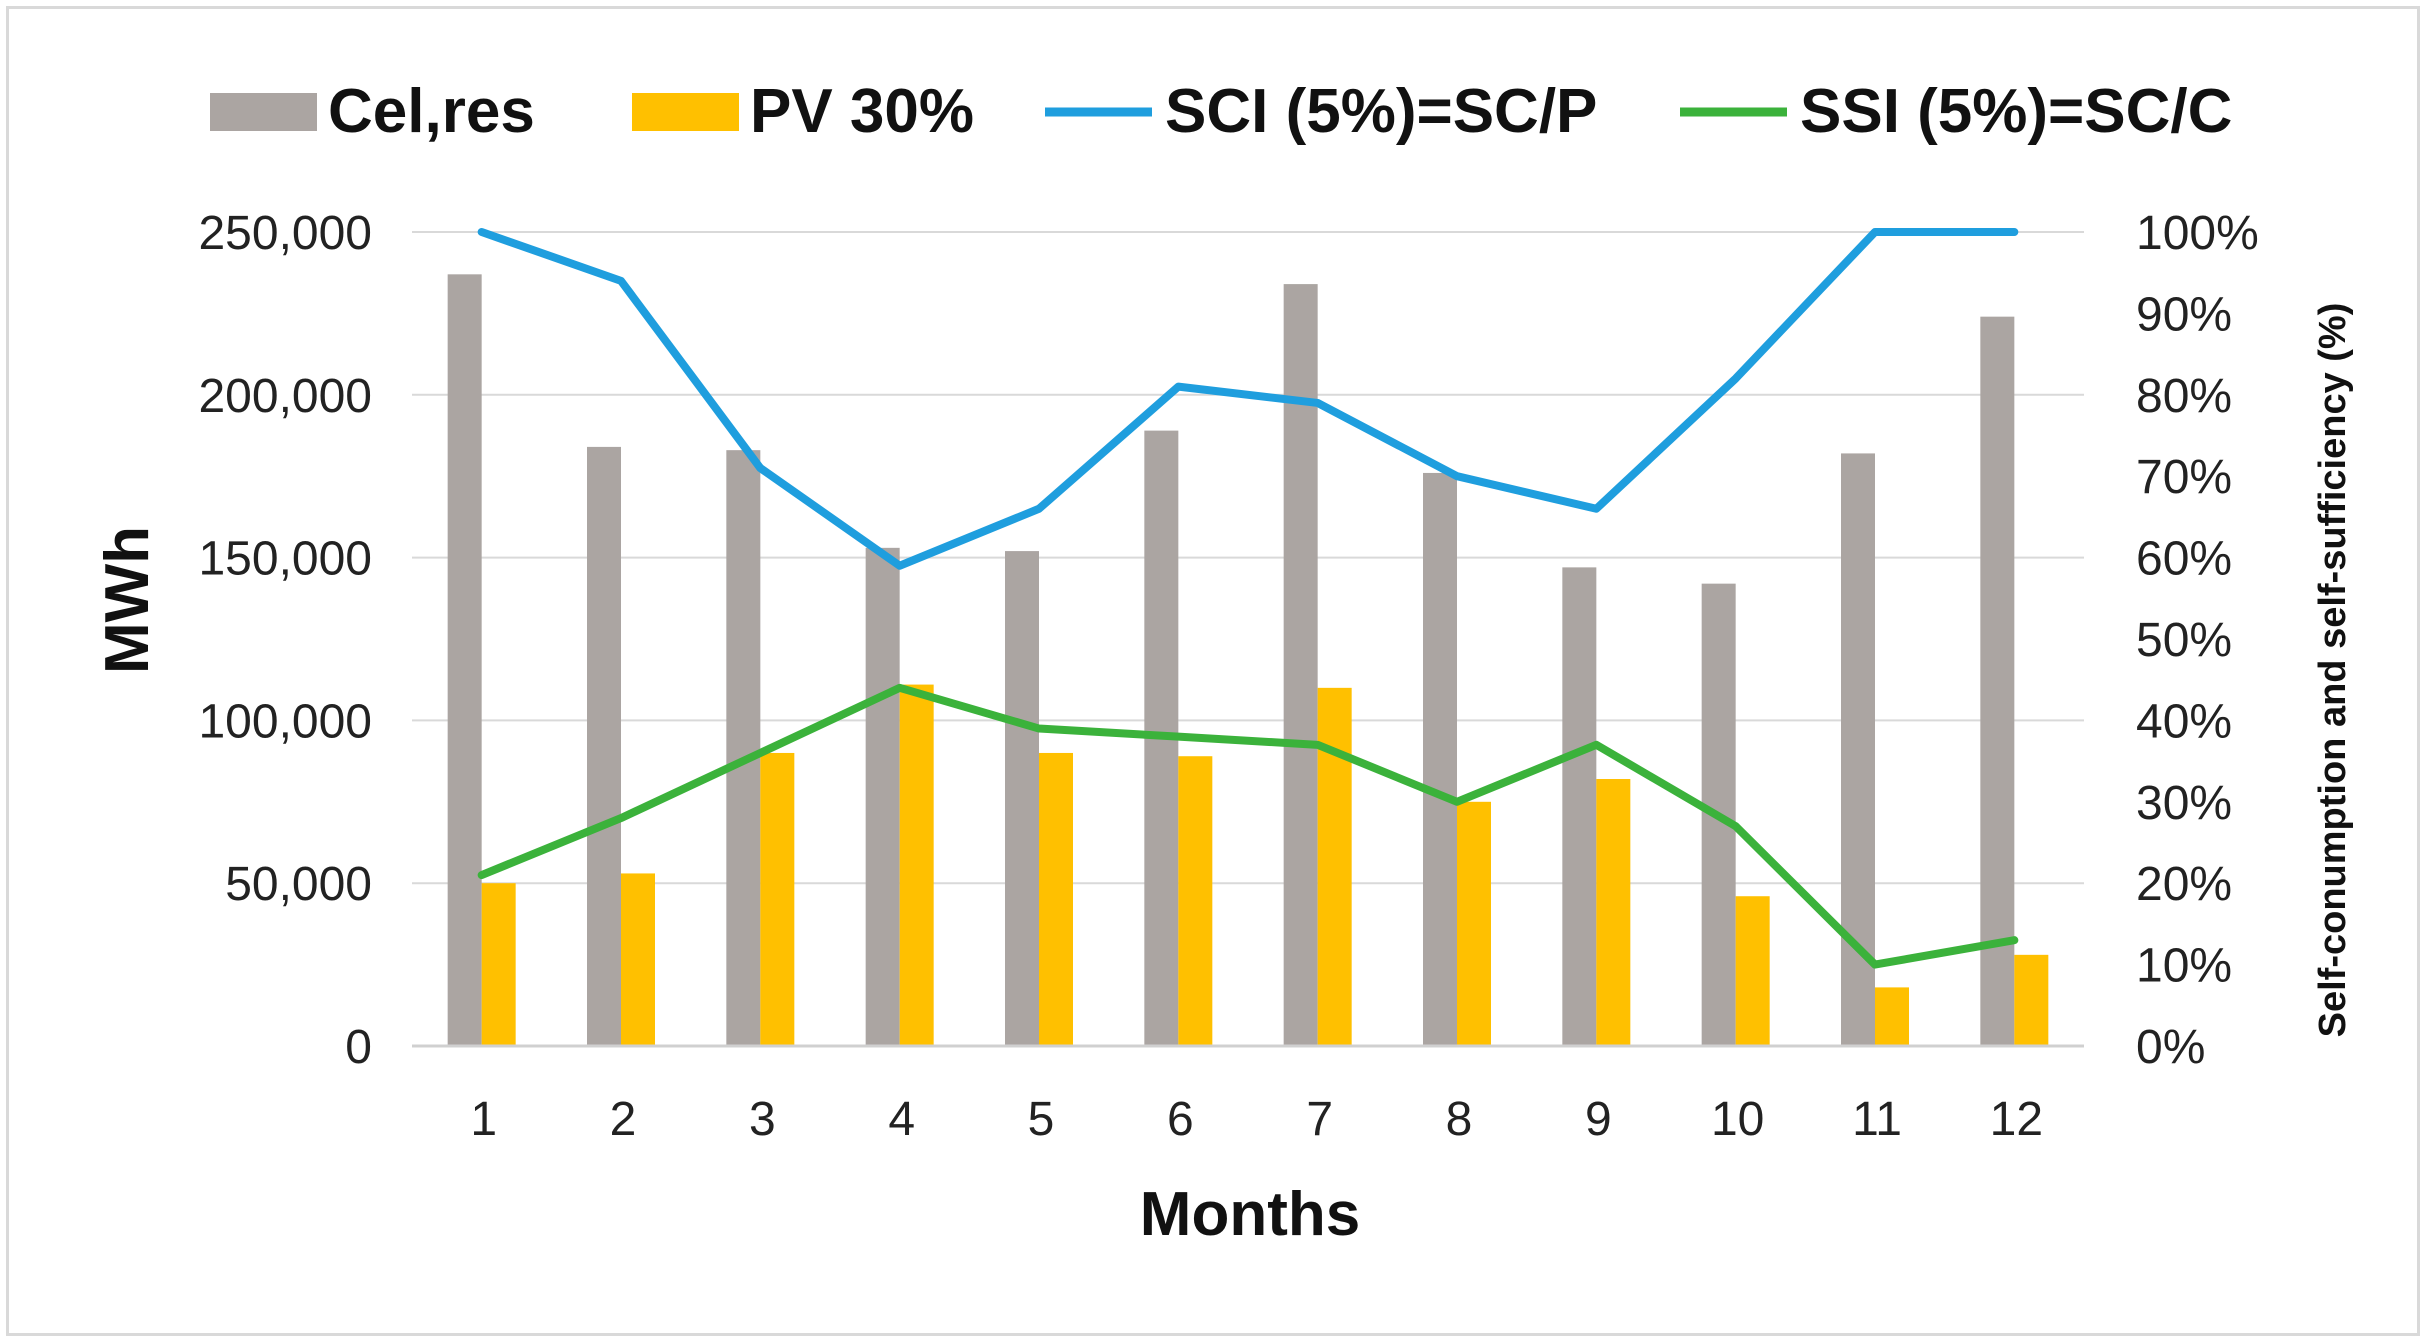  I want to click on y2-tick-label: 50%, so click(2184, 640).